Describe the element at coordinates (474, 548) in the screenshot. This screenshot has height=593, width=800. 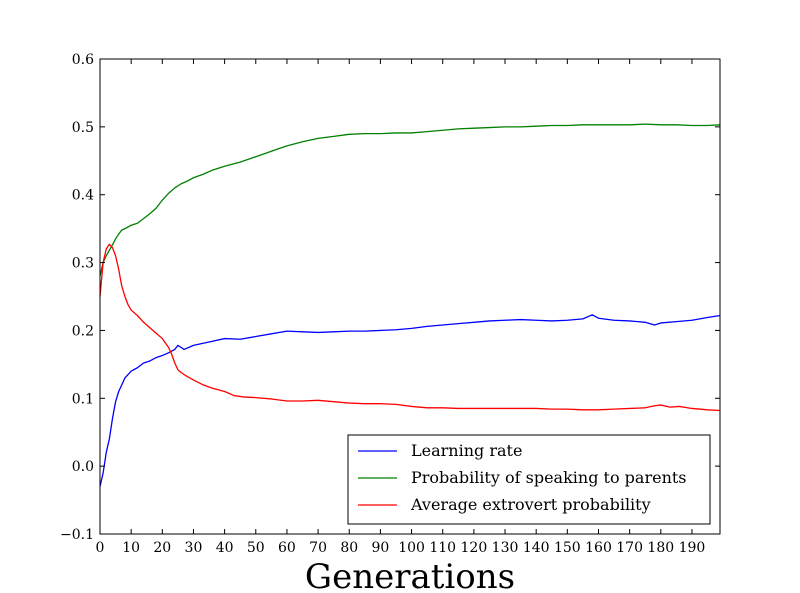
I see `x-tick-label: 120` at that location.